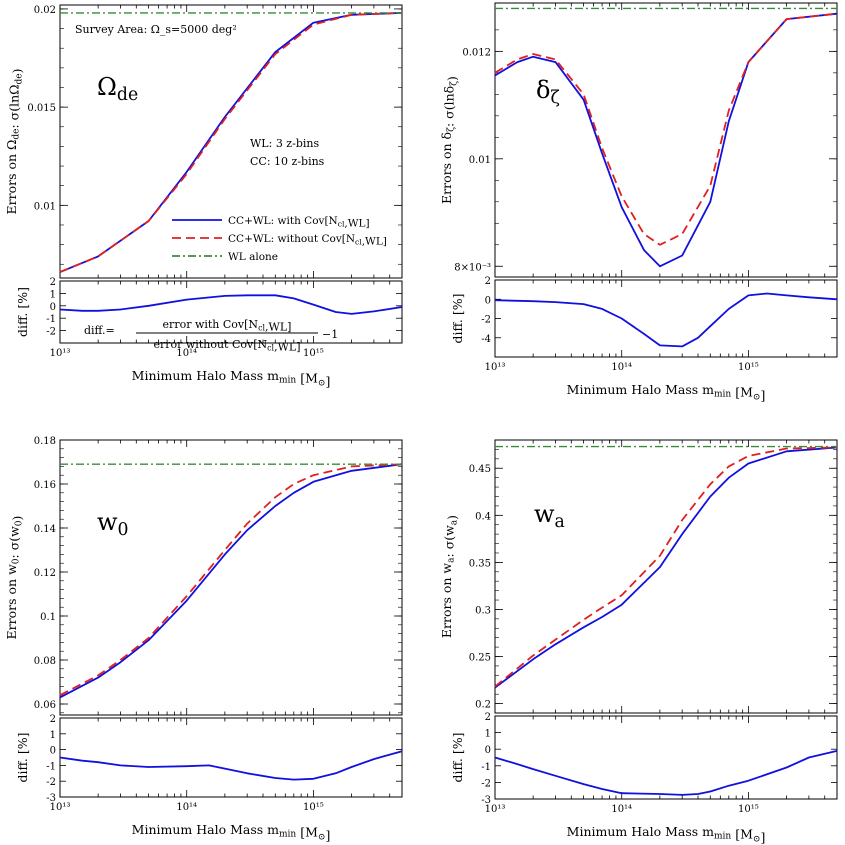 The width and height of the screenshot is (845, 845). What do you see at coordinates (549, 516) in the screenshot?
I see `param-label-wa: wa` at bounding box center [549, 516].